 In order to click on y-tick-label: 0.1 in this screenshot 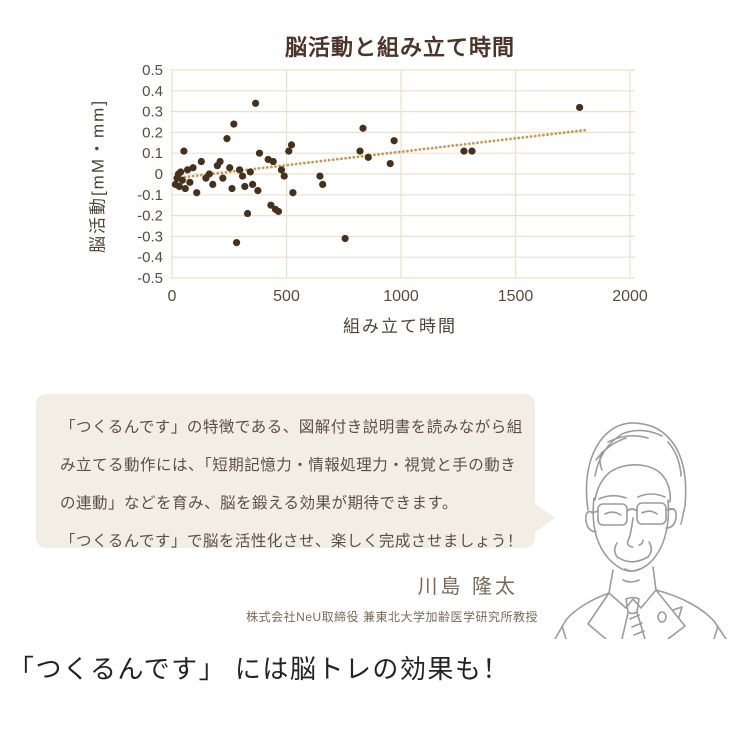, I will do `click(152, 153)`.